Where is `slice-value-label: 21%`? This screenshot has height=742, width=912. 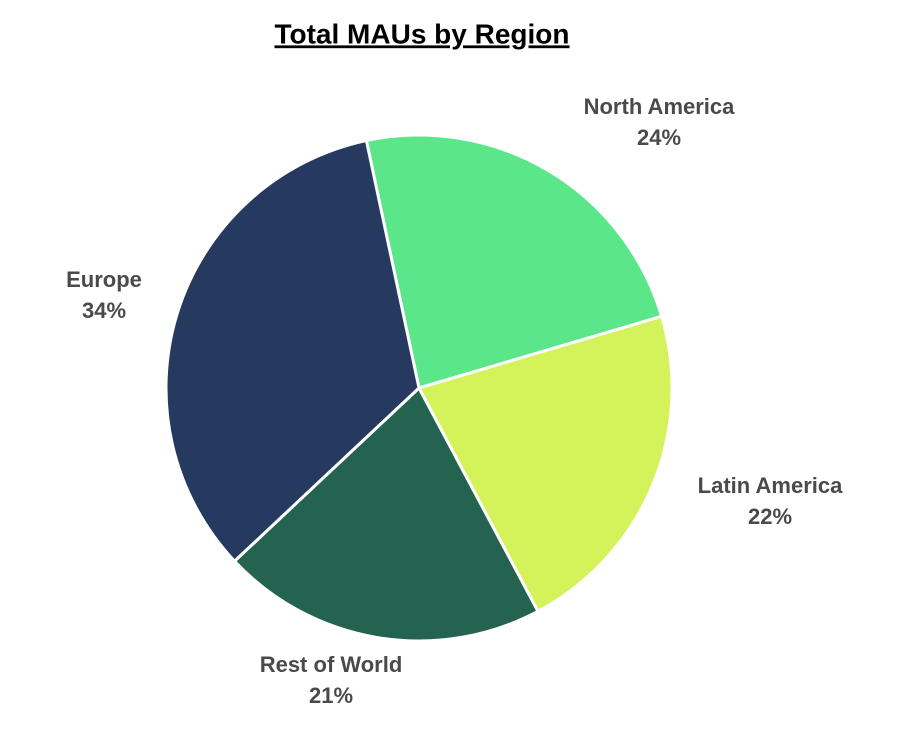
slice-value-label: 21% is located at coordinates (331, 695).